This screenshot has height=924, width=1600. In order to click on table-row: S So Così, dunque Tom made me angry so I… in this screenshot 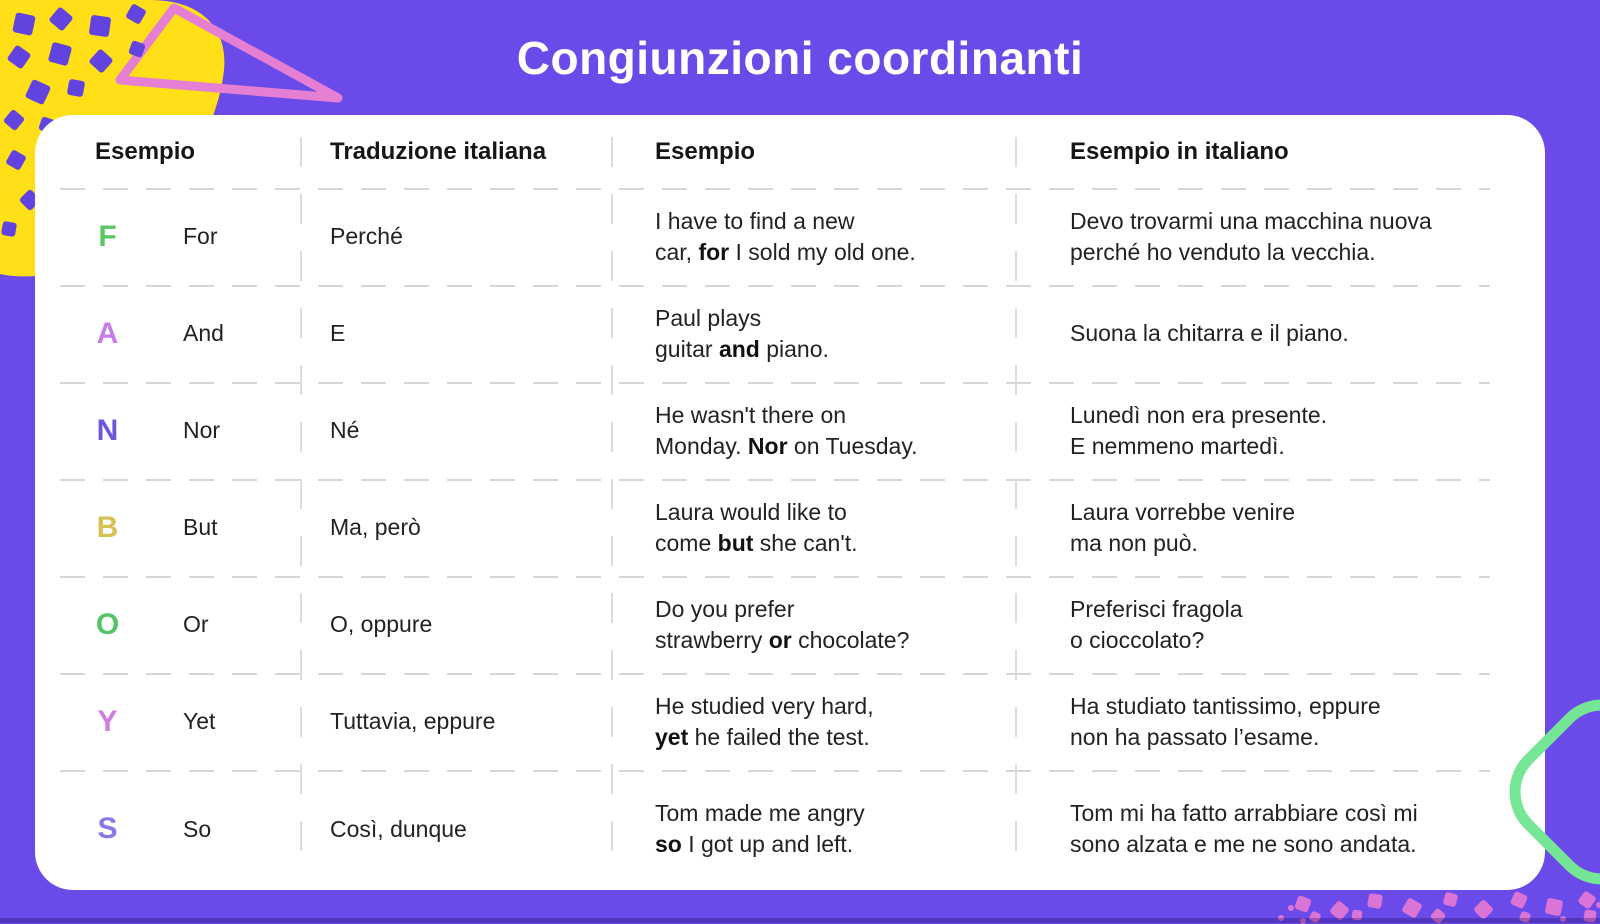, I will do `click(802, 829)`.